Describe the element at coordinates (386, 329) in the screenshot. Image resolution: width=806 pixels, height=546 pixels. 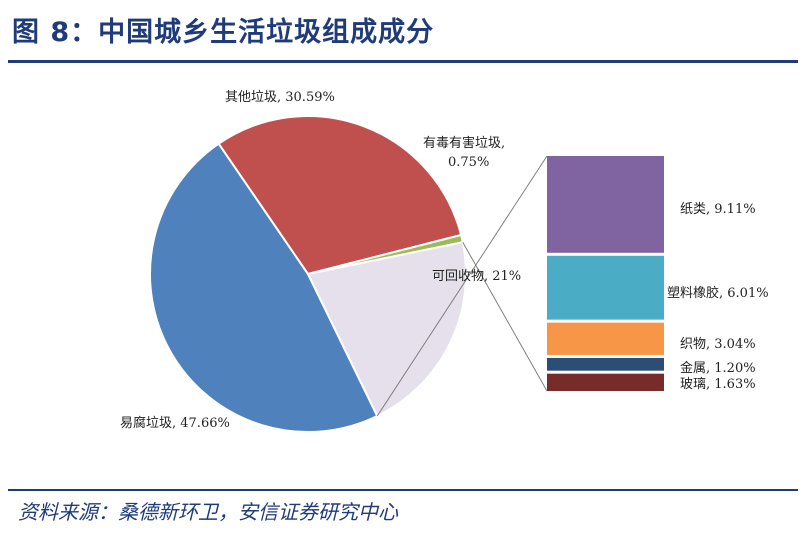
I see `slice-recyclable` at that location.